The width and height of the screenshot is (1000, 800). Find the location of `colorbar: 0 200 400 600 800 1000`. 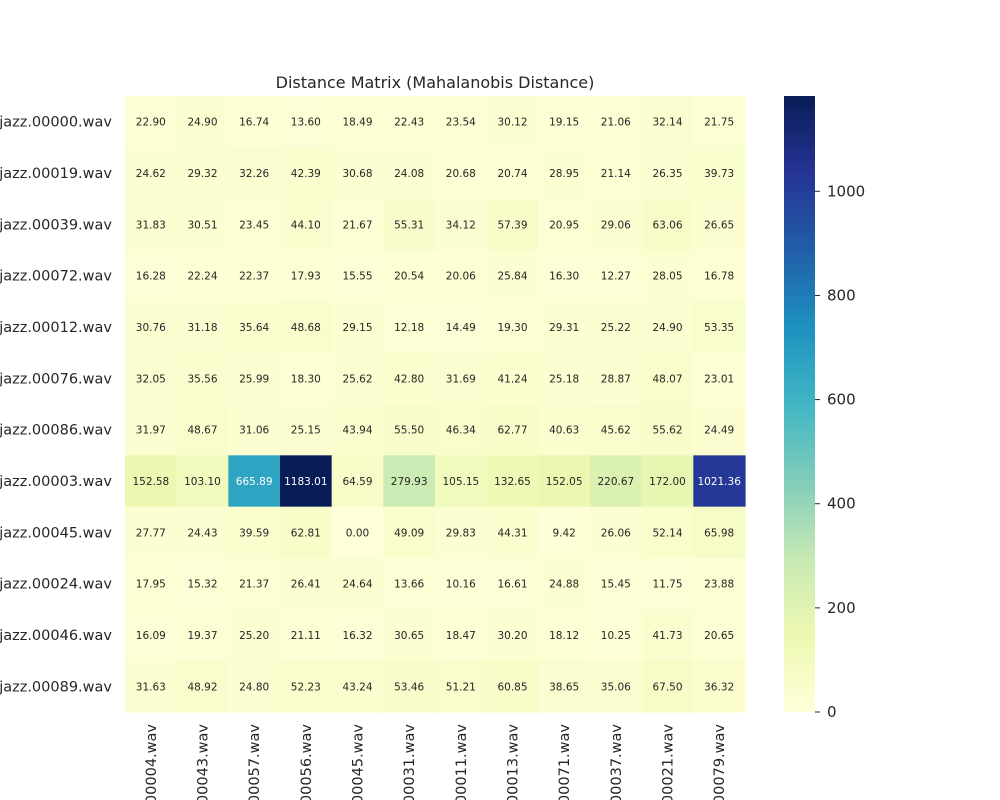

colorbar: 0 200 400 600 800 1000 is located at coordinates (824, 408).